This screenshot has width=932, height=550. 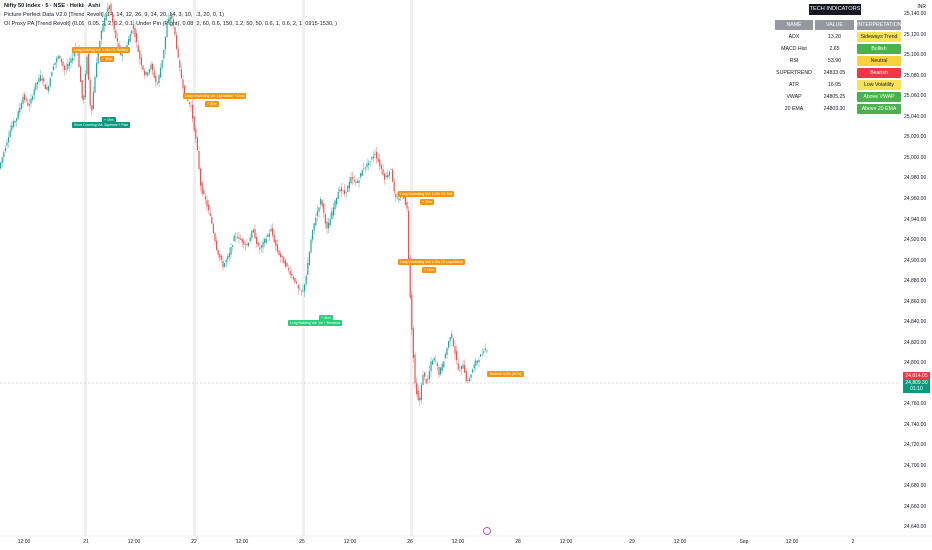 I want to click on price-tick-label: 24,860.00, so click(x=915, y=301).